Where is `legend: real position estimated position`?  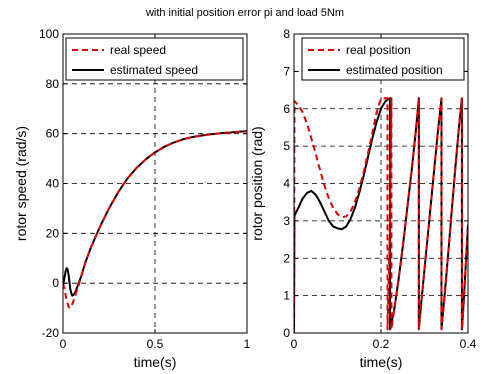 legend: real position estimated position is located at coordinates (383, 59).